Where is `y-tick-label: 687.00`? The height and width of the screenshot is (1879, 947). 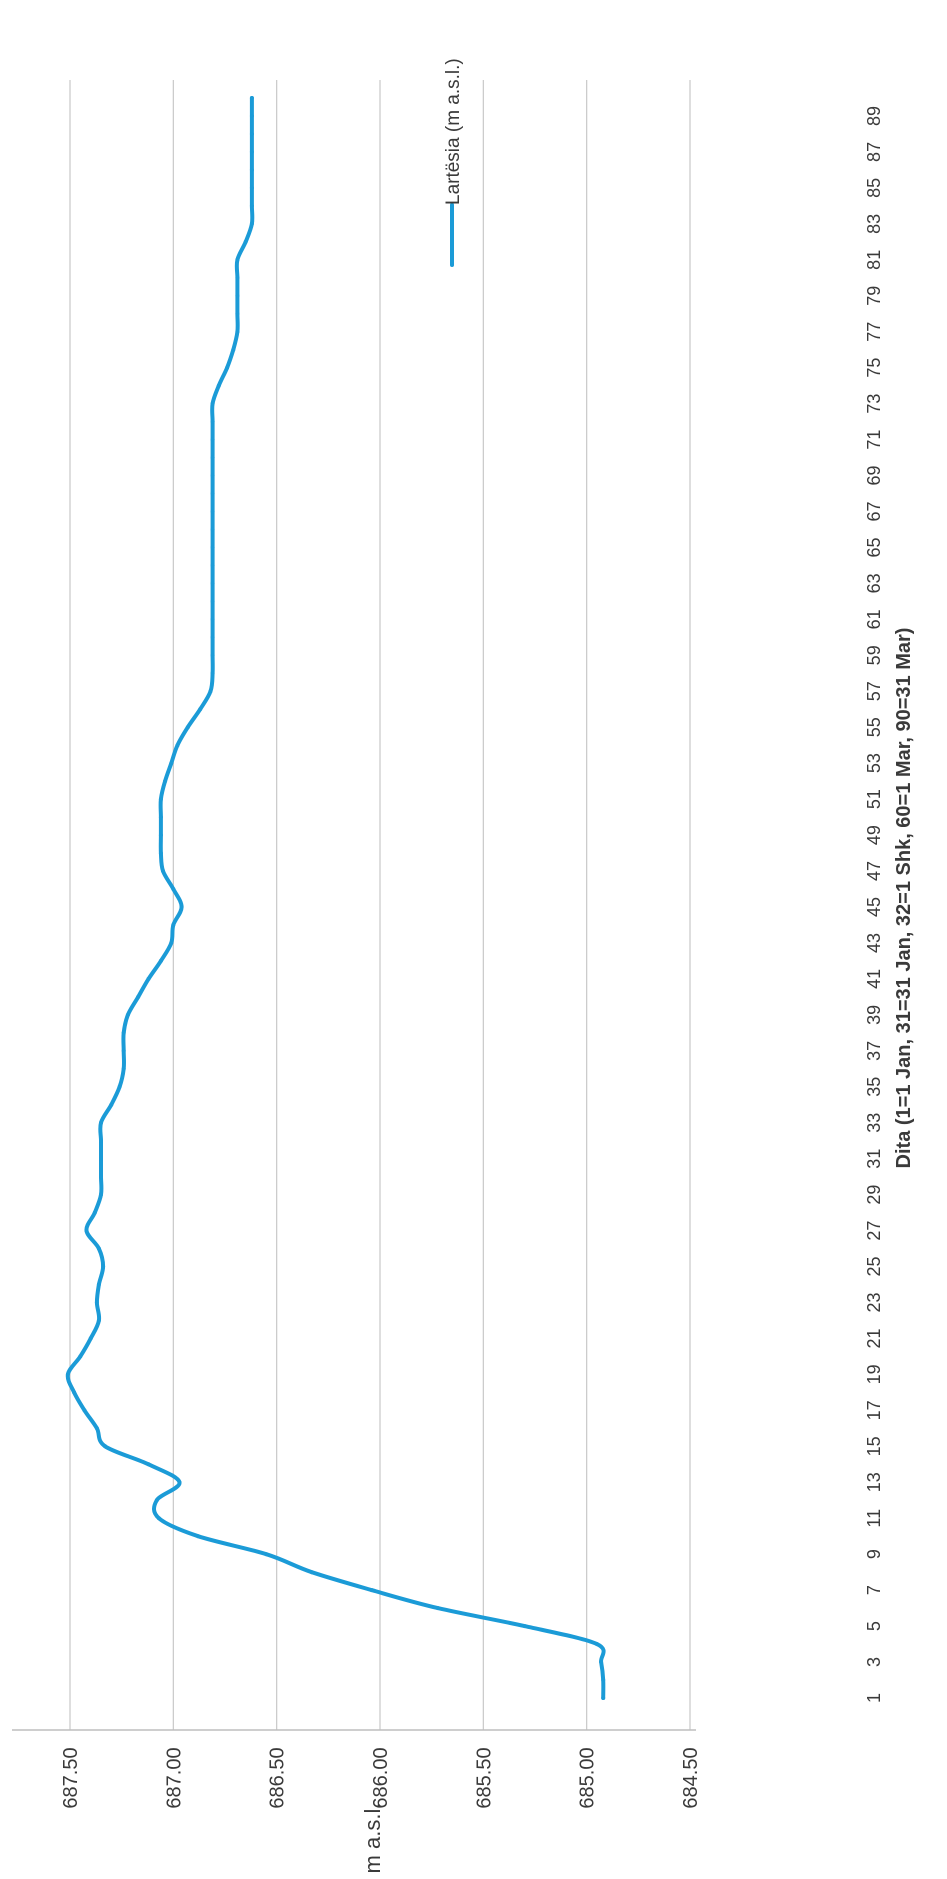 y-tick-label: 687.00 is located at coordinates (174, 1777).